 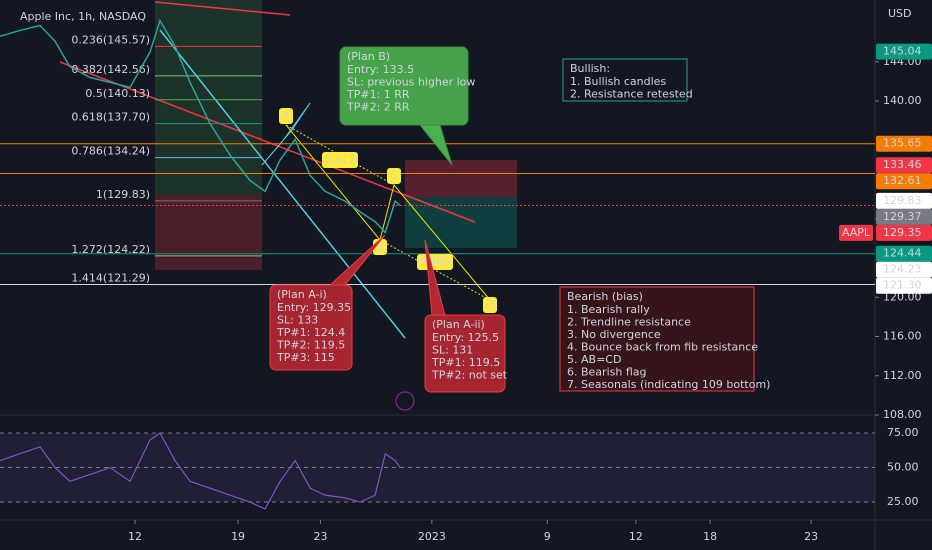 What do you see at coordinates (310, 345) in the screenshot?
I see `note-line: TP#2: 119.5` at bounding box center [310, 345].